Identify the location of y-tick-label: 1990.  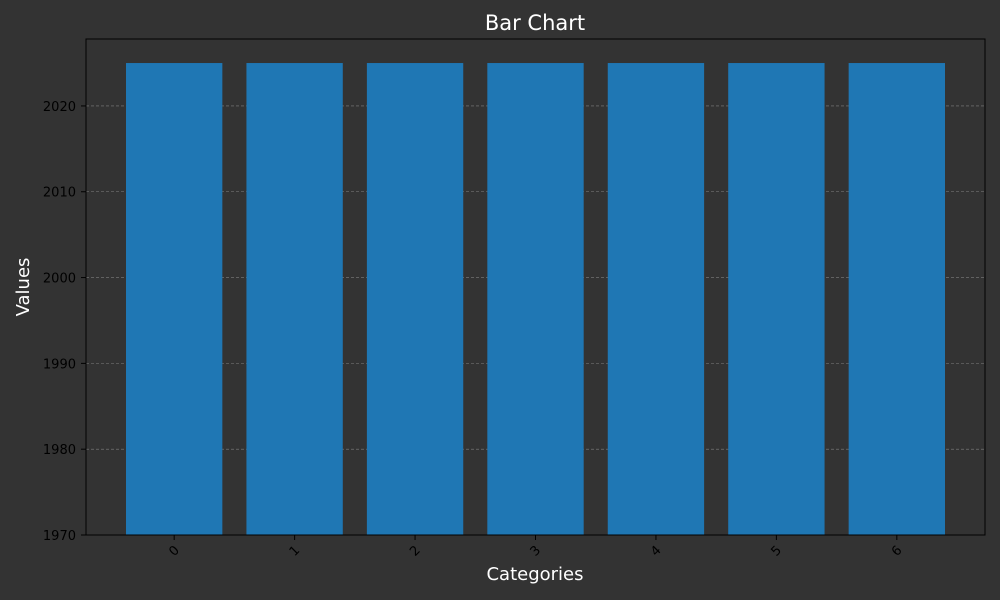
(59, 364).